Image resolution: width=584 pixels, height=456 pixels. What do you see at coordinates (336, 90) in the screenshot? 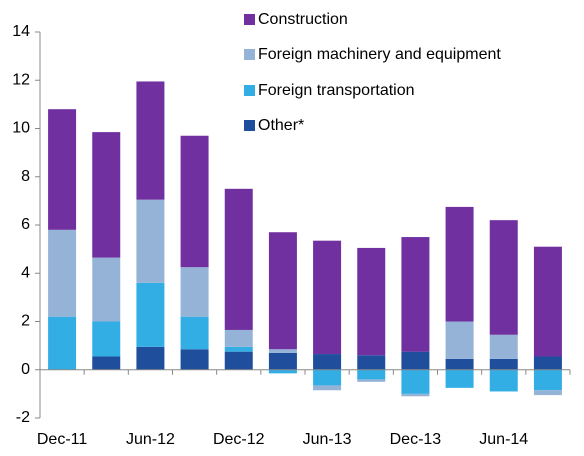
I see `legend-label: Foreign transportation` at bounding box center [336, 90].